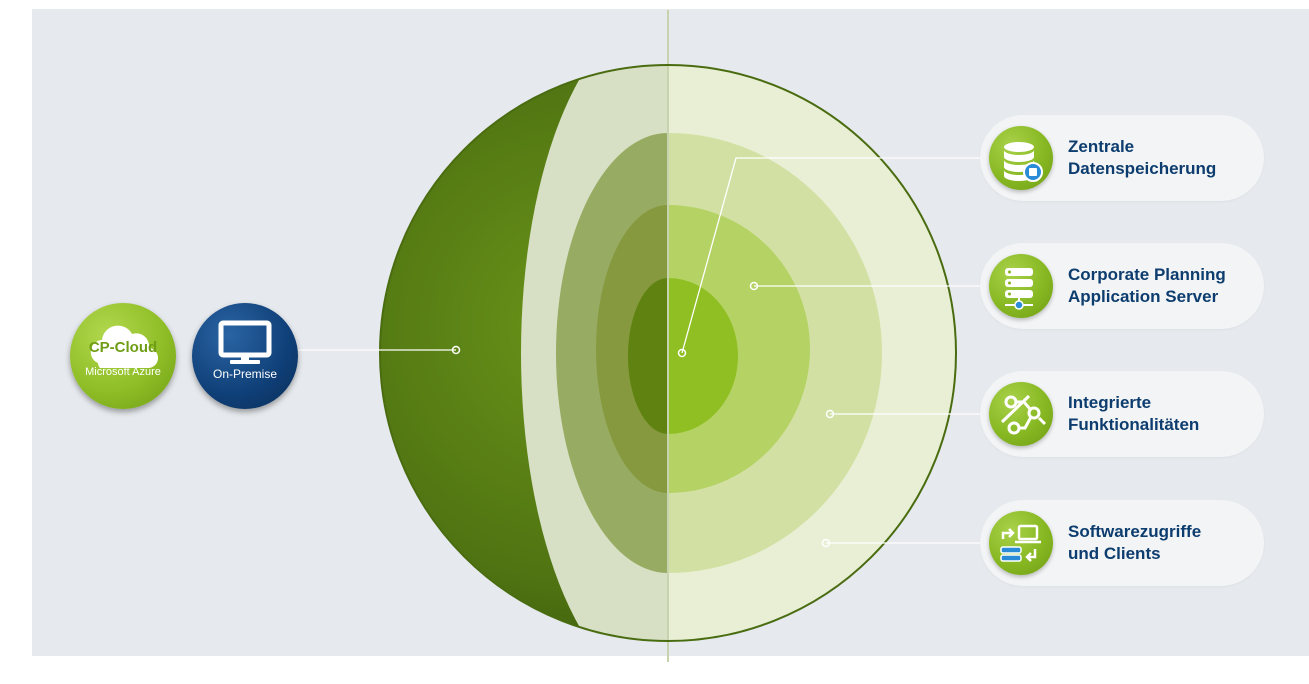 Image resolution: width=1309 pixels, height=684 pixels. I want to click on connector-dot-shell, so click(456, 350).